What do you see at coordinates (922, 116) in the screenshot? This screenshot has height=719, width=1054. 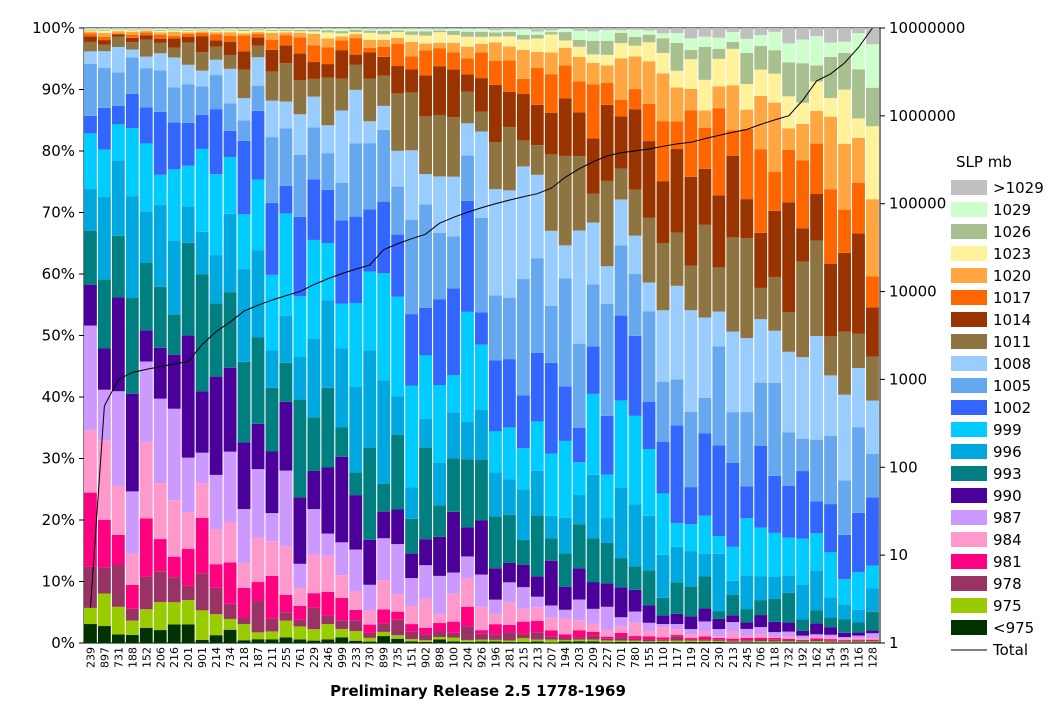 I see `right-tick-label: 1000000` at bounding box center [922, 116].